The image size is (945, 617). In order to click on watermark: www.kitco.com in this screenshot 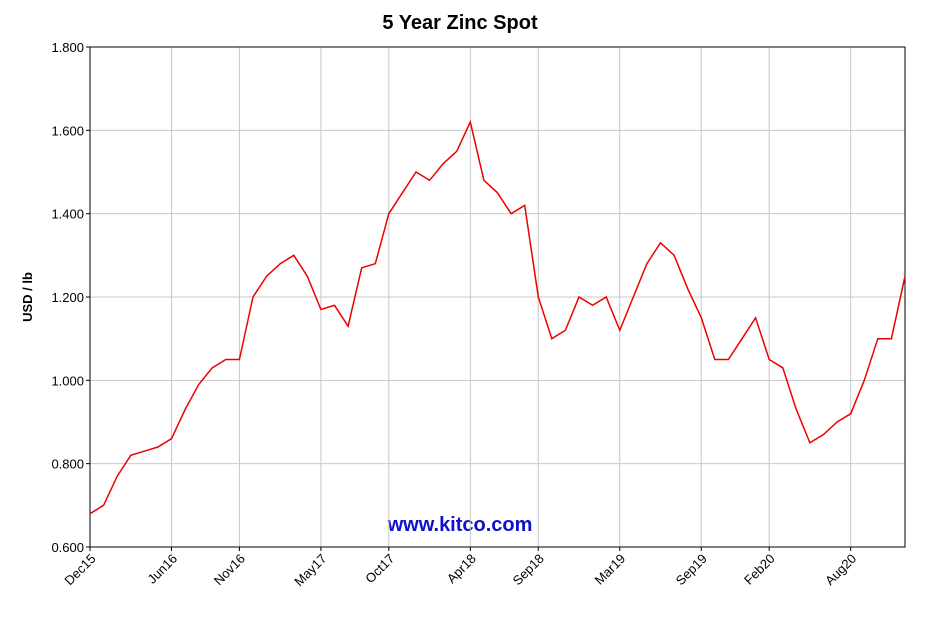, I will do `click(460, 525)`.